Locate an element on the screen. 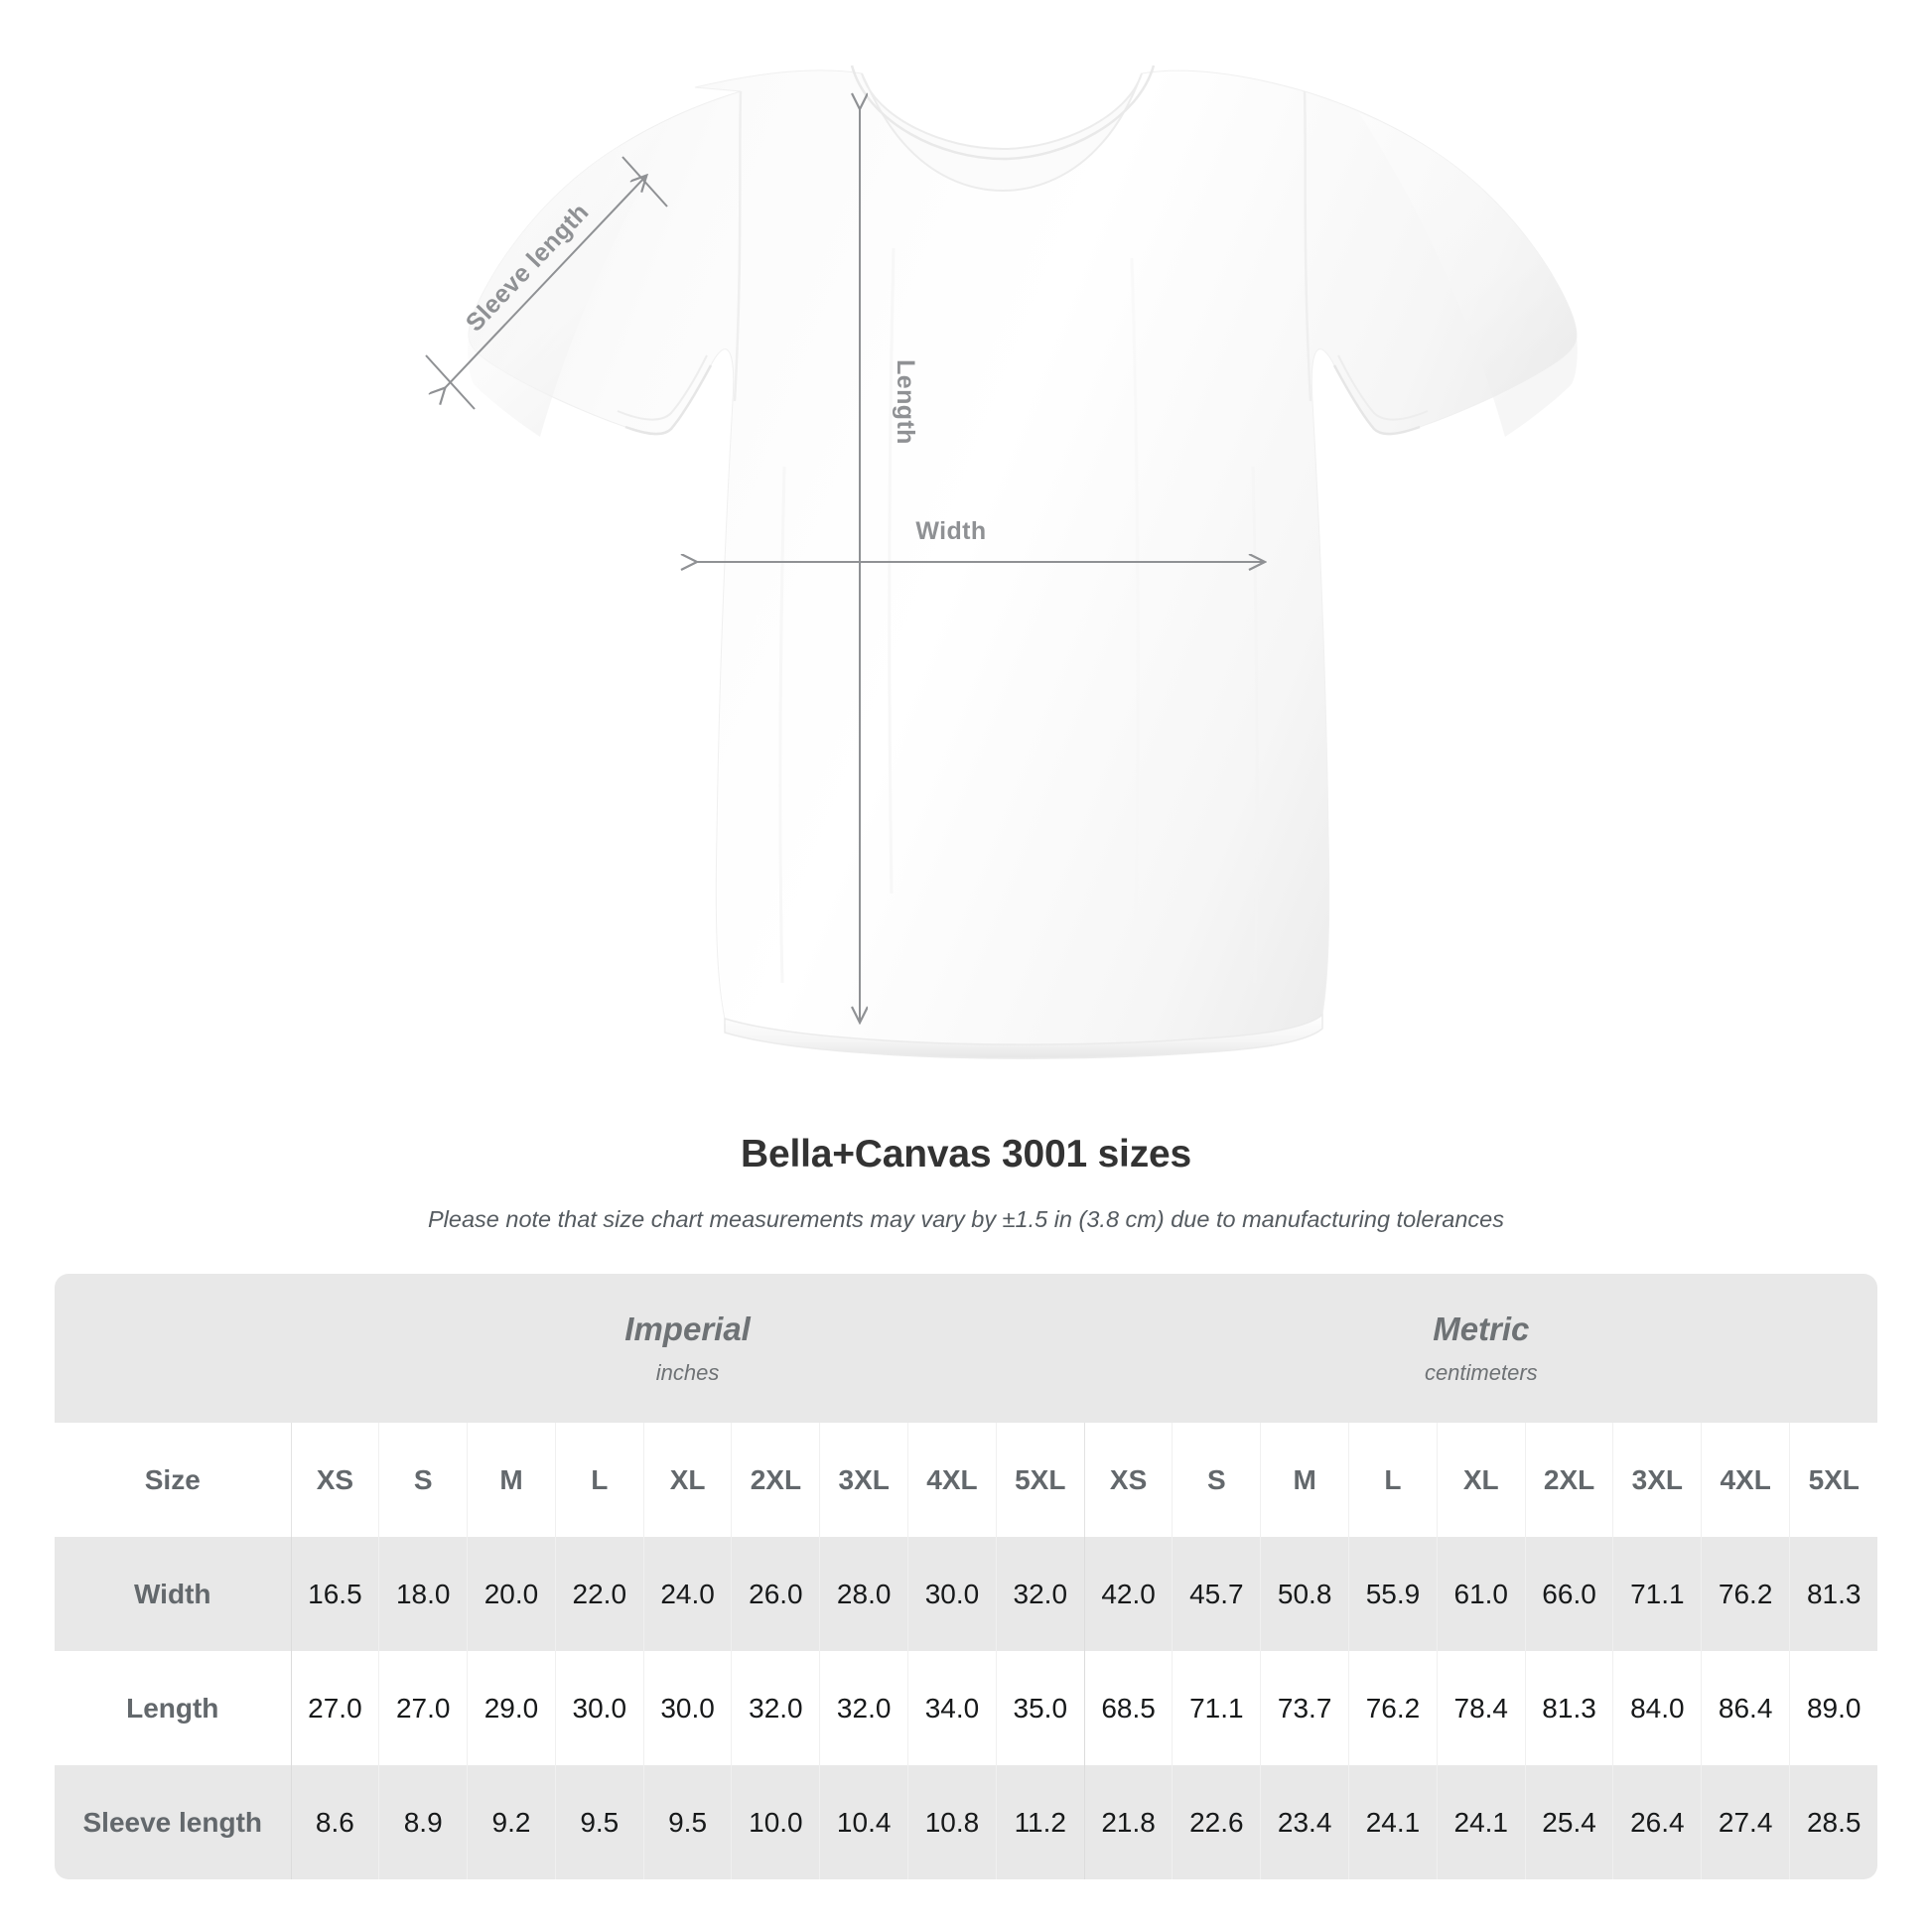 The height and width of the screenshot is (1932, 1932). sleeve-start-tick is located at coordinates (450, 382).